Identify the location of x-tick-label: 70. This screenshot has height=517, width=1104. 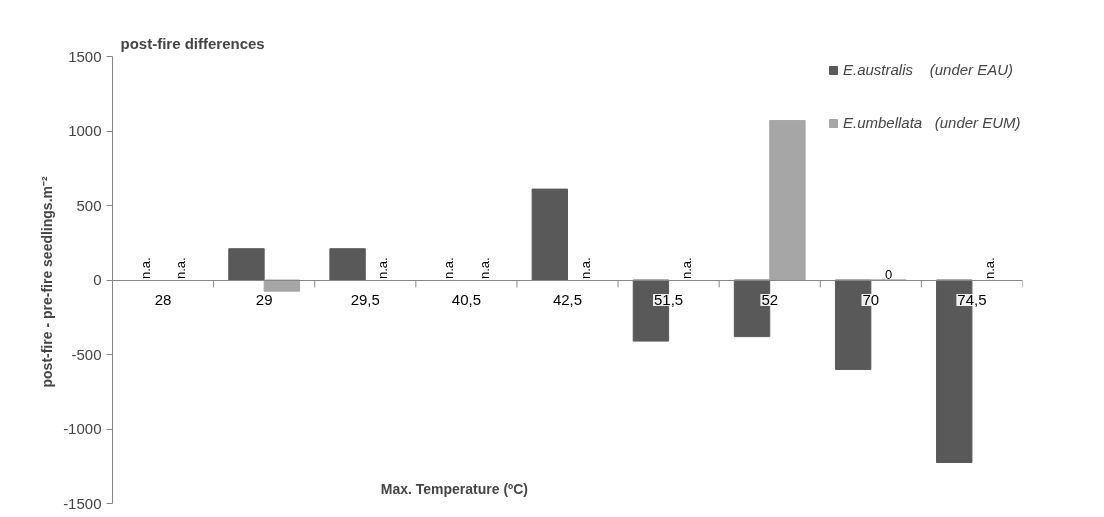
(871, 299).